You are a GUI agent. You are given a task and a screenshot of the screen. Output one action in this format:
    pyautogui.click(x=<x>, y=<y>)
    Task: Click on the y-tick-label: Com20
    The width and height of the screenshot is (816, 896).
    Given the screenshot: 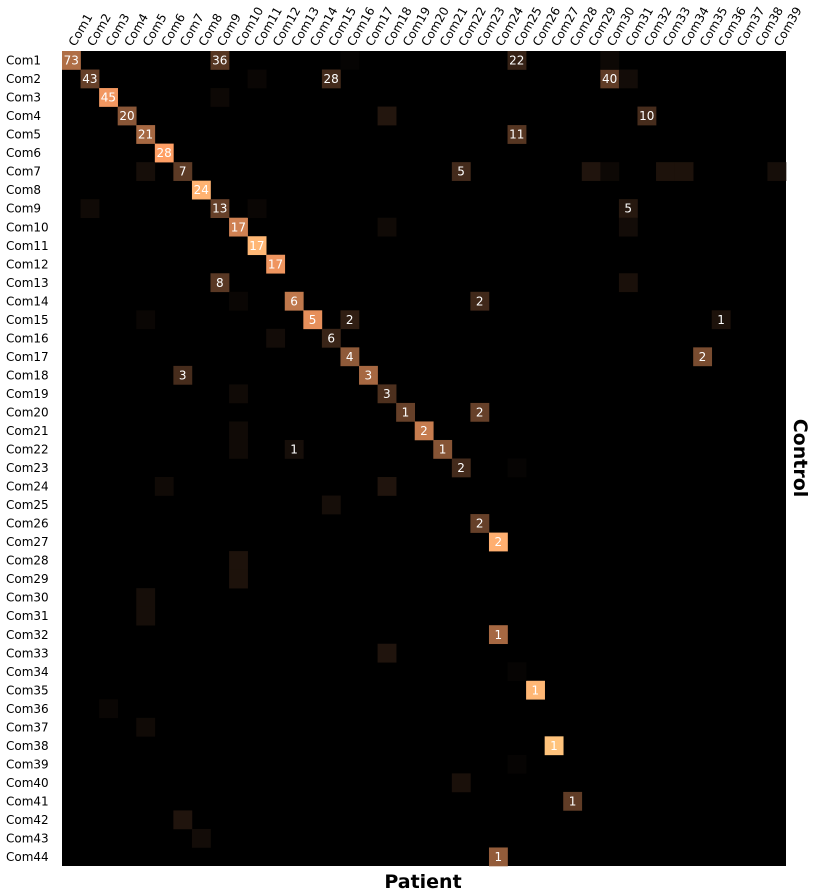 What is the action you would take?
    pyautogui.click(x=27, y=412)
    